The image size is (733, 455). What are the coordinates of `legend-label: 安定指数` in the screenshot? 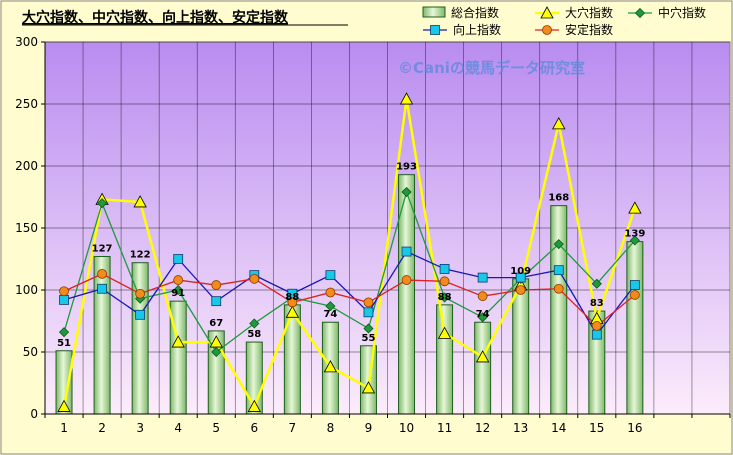 It's located at (589, 29).